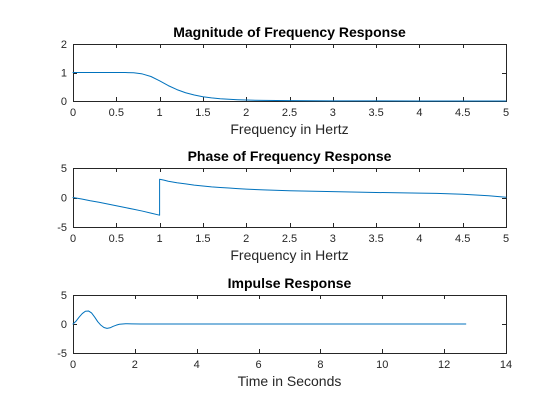 This screenshot has width=560, height=420. Describe the element at coordinates (64, 45) in the screenshot. I see `y-tick-label: 2` at that location.